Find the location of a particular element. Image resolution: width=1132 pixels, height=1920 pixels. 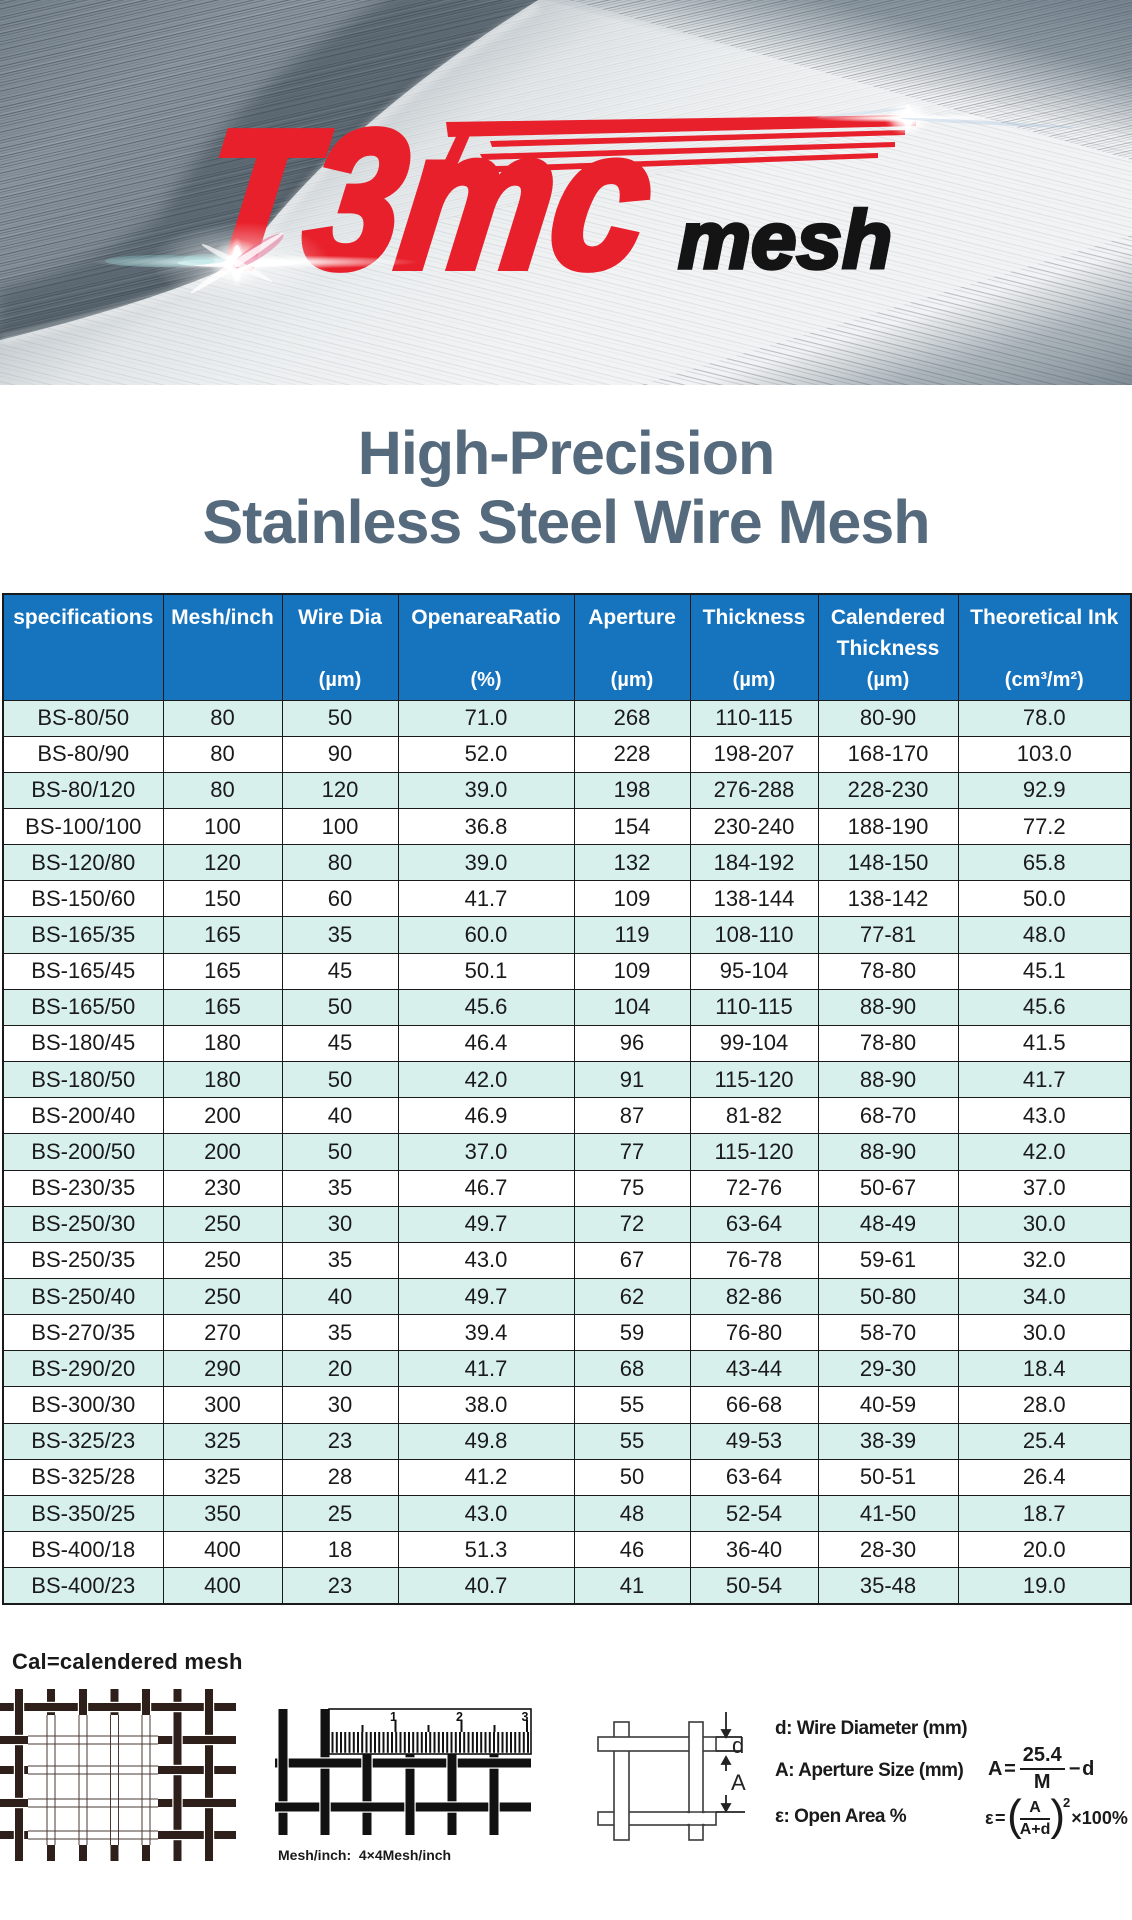

svg-text: A is located at coordinates (738, 1782).